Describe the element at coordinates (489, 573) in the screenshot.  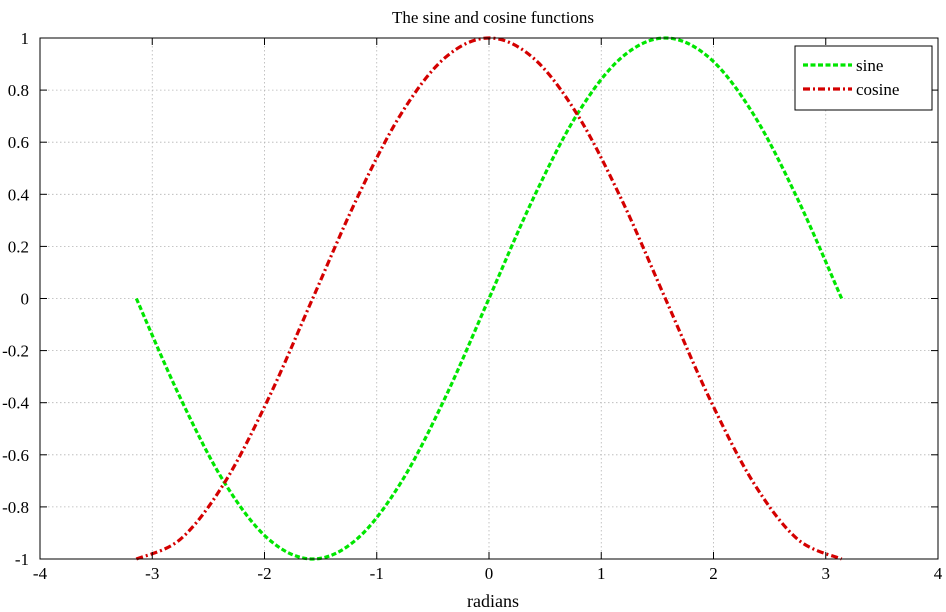
I see `x-tick-label: 0` at that location.